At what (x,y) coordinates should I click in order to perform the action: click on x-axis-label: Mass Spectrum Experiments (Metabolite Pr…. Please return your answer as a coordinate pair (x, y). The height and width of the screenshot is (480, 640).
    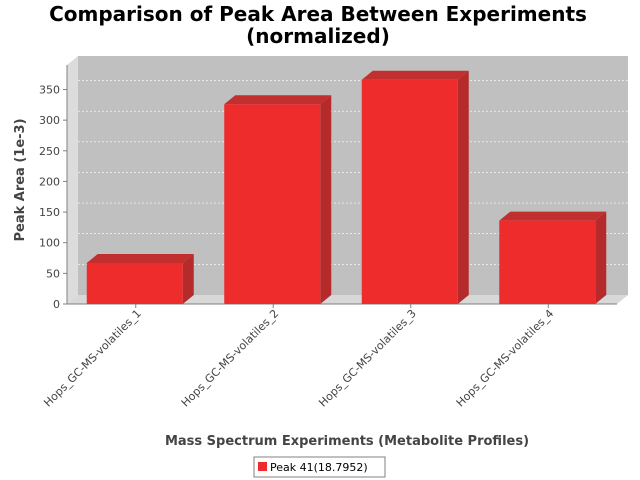
    Looking at the image, I should click on (347, 441).